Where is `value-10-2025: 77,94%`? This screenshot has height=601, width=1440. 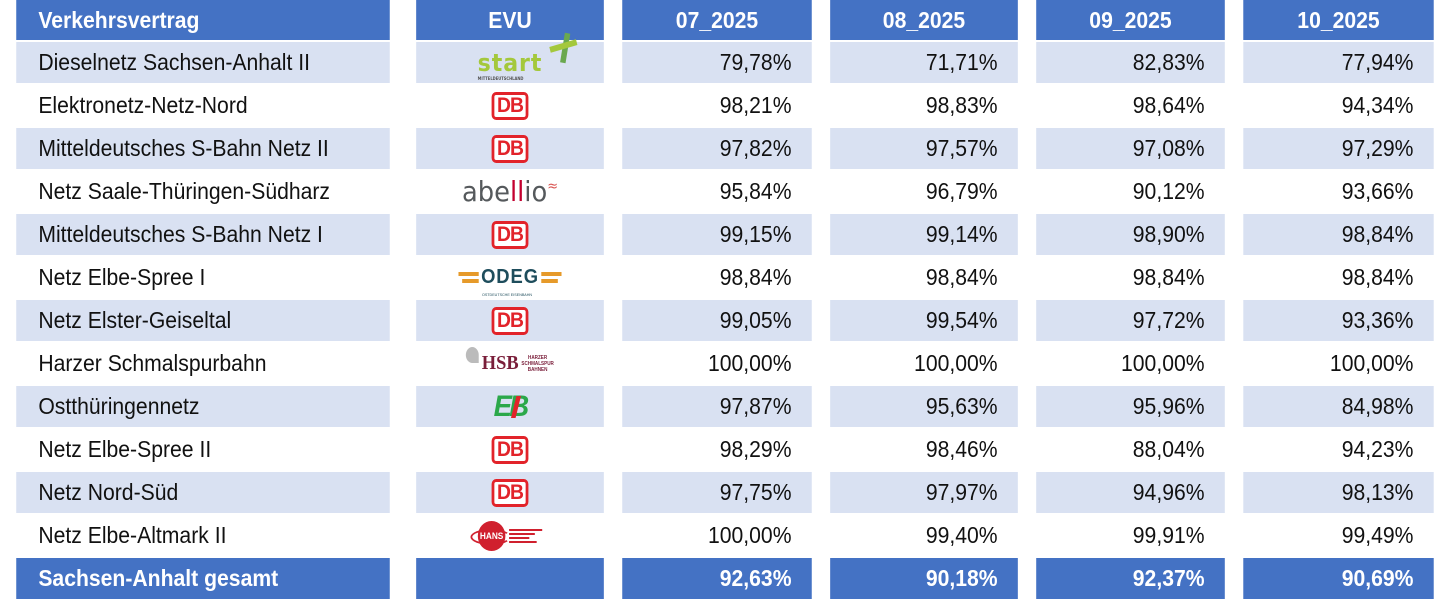
value-10-2025: 77,94% is located at coordinates (1338, 62).